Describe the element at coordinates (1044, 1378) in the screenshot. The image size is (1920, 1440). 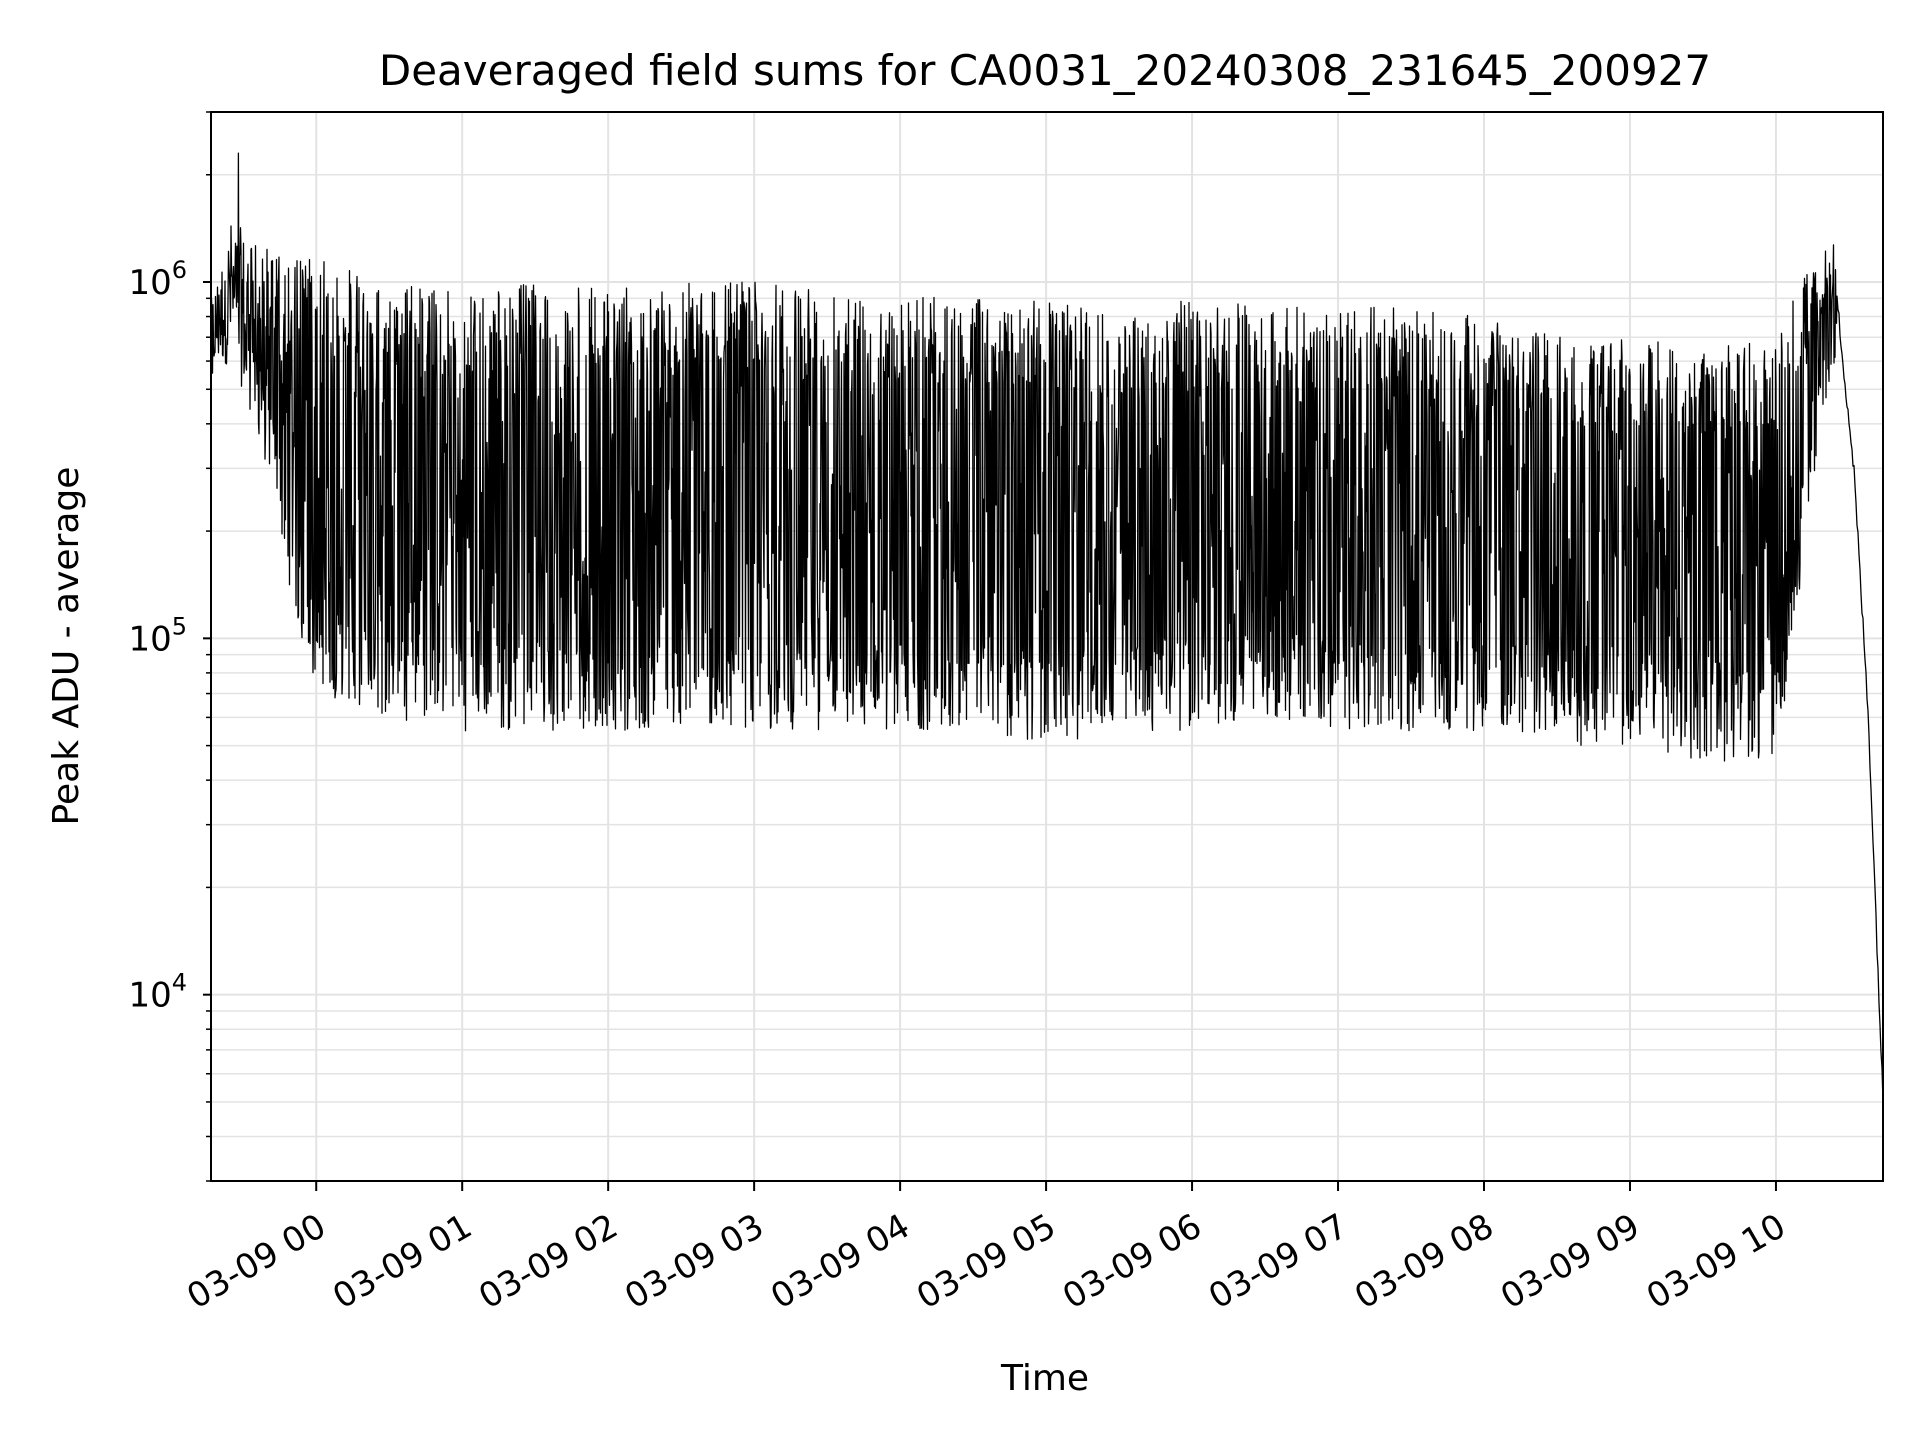
I see `x-axis-label: Time` at that location.